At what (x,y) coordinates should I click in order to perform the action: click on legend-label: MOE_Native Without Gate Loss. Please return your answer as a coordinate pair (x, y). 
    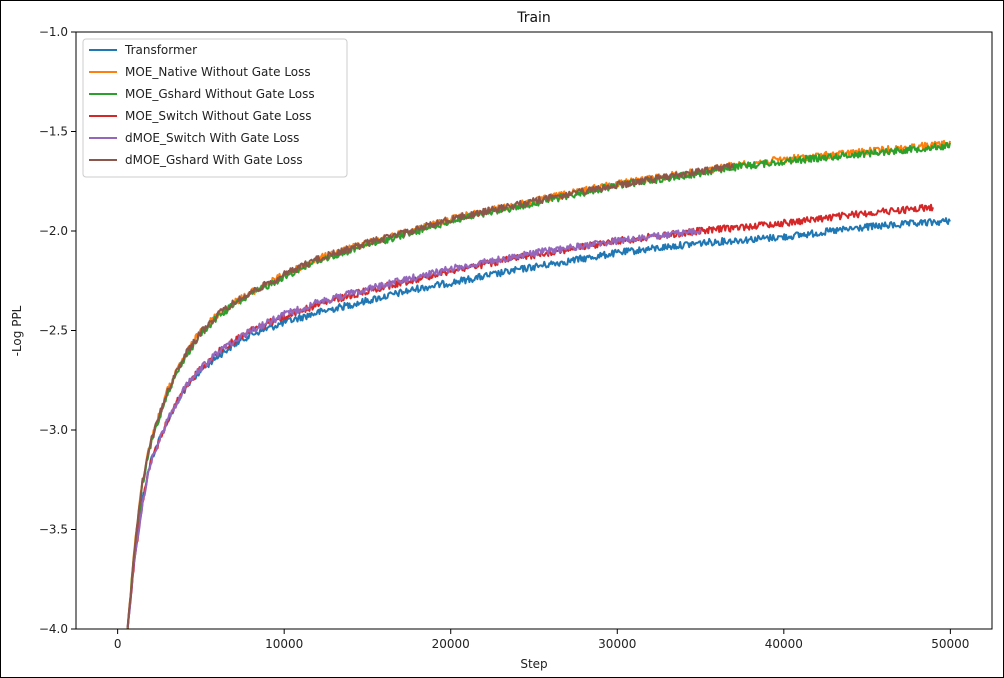
    Looking at the image, I should click on (218, 72).